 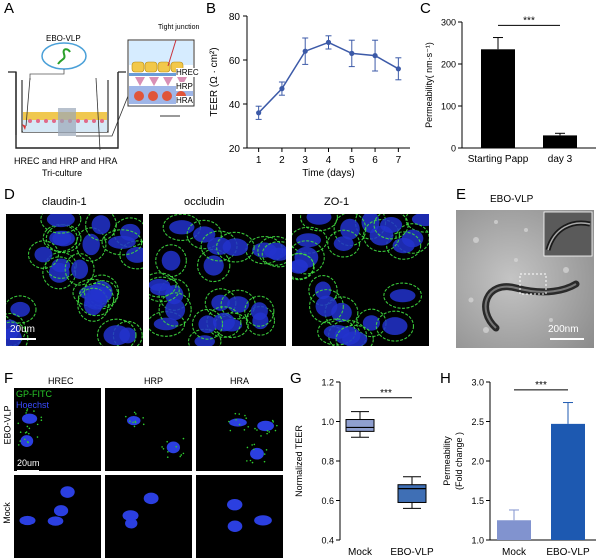 I want to click on y-axis-label-2: (Fold change ), so click(x=459, y=461).